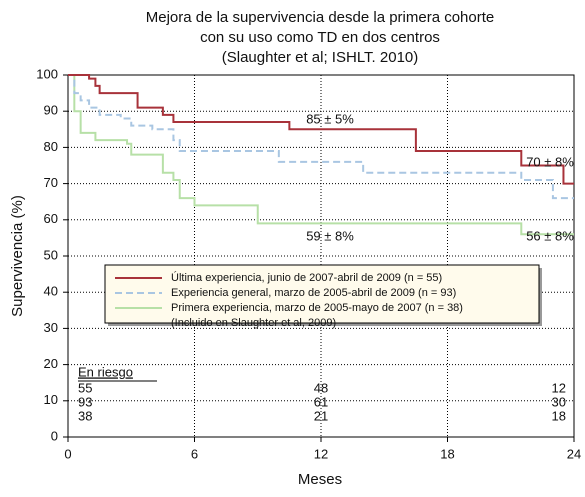 The width and height of the screenshot is (585, 497). I want to click on x-tick-label: 18, so click(447, 453).